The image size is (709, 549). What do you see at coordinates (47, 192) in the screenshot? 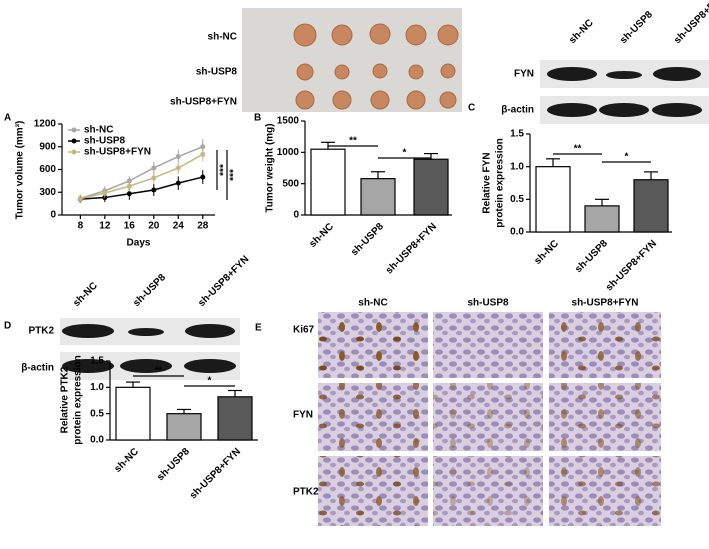
I see `y-tick-label: 300` at bounding box center [47, 192].